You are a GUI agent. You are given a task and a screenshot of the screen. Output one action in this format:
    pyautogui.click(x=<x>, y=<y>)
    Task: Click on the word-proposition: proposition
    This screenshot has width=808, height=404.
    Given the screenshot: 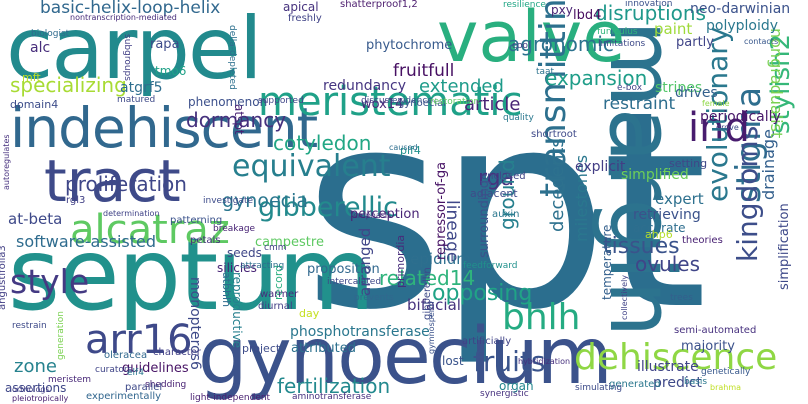 What is the action you would take?
    pyautogui.click(x=343, y=269)
    